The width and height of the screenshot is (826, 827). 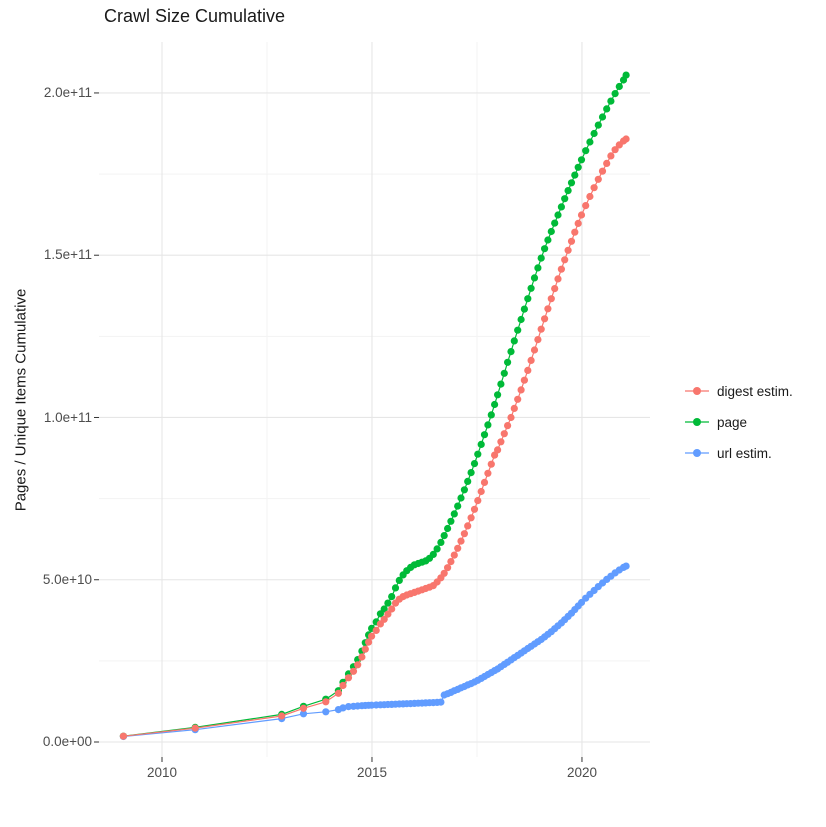 What do you see at coordinates (67, 92) in the screenshot?
I see `y-tick-label-4: 2.0e+11` at bounding box center [67, 92].